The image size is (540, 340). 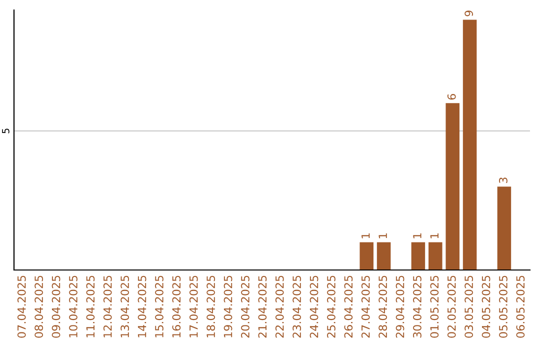 What do you see at coordinates (193, 307) in the screenshot?
I see `x-tick-label: 17.04.2025` at bounding box center [193, 307].